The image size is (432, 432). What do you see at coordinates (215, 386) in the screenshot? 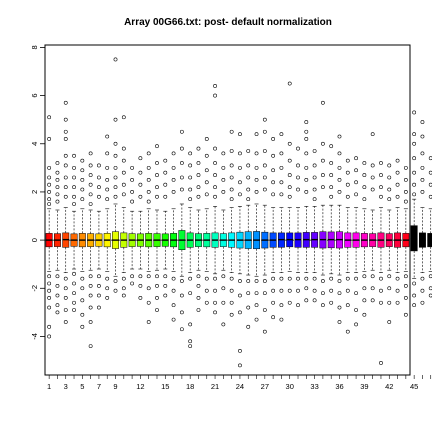
I see `x-tick-label: 21` at bounding box center [215, 386].